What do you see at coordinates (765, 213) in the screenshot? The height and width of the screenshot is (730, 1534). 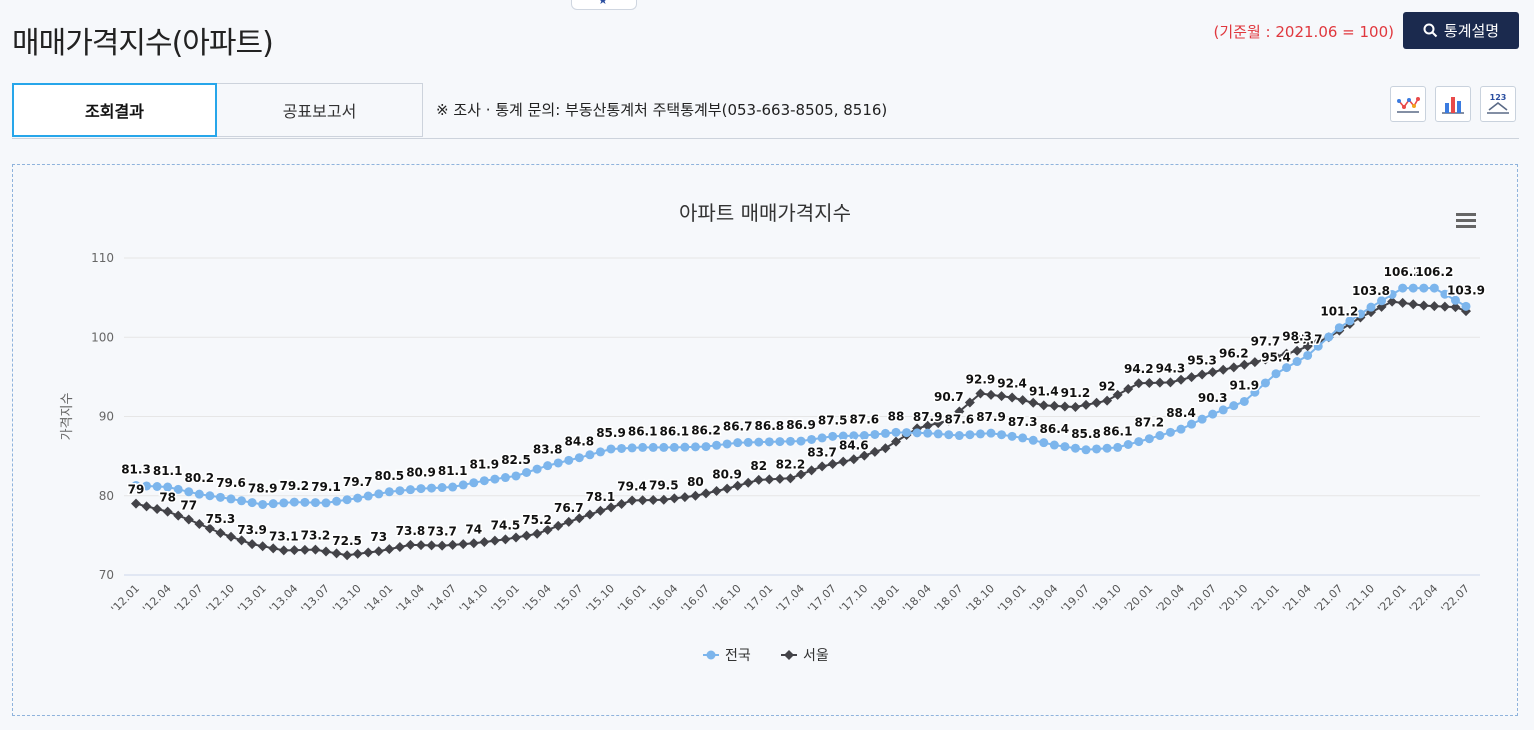 I see `chart-title: 아파트 매매가격지수` at bounding box center [765, 213].